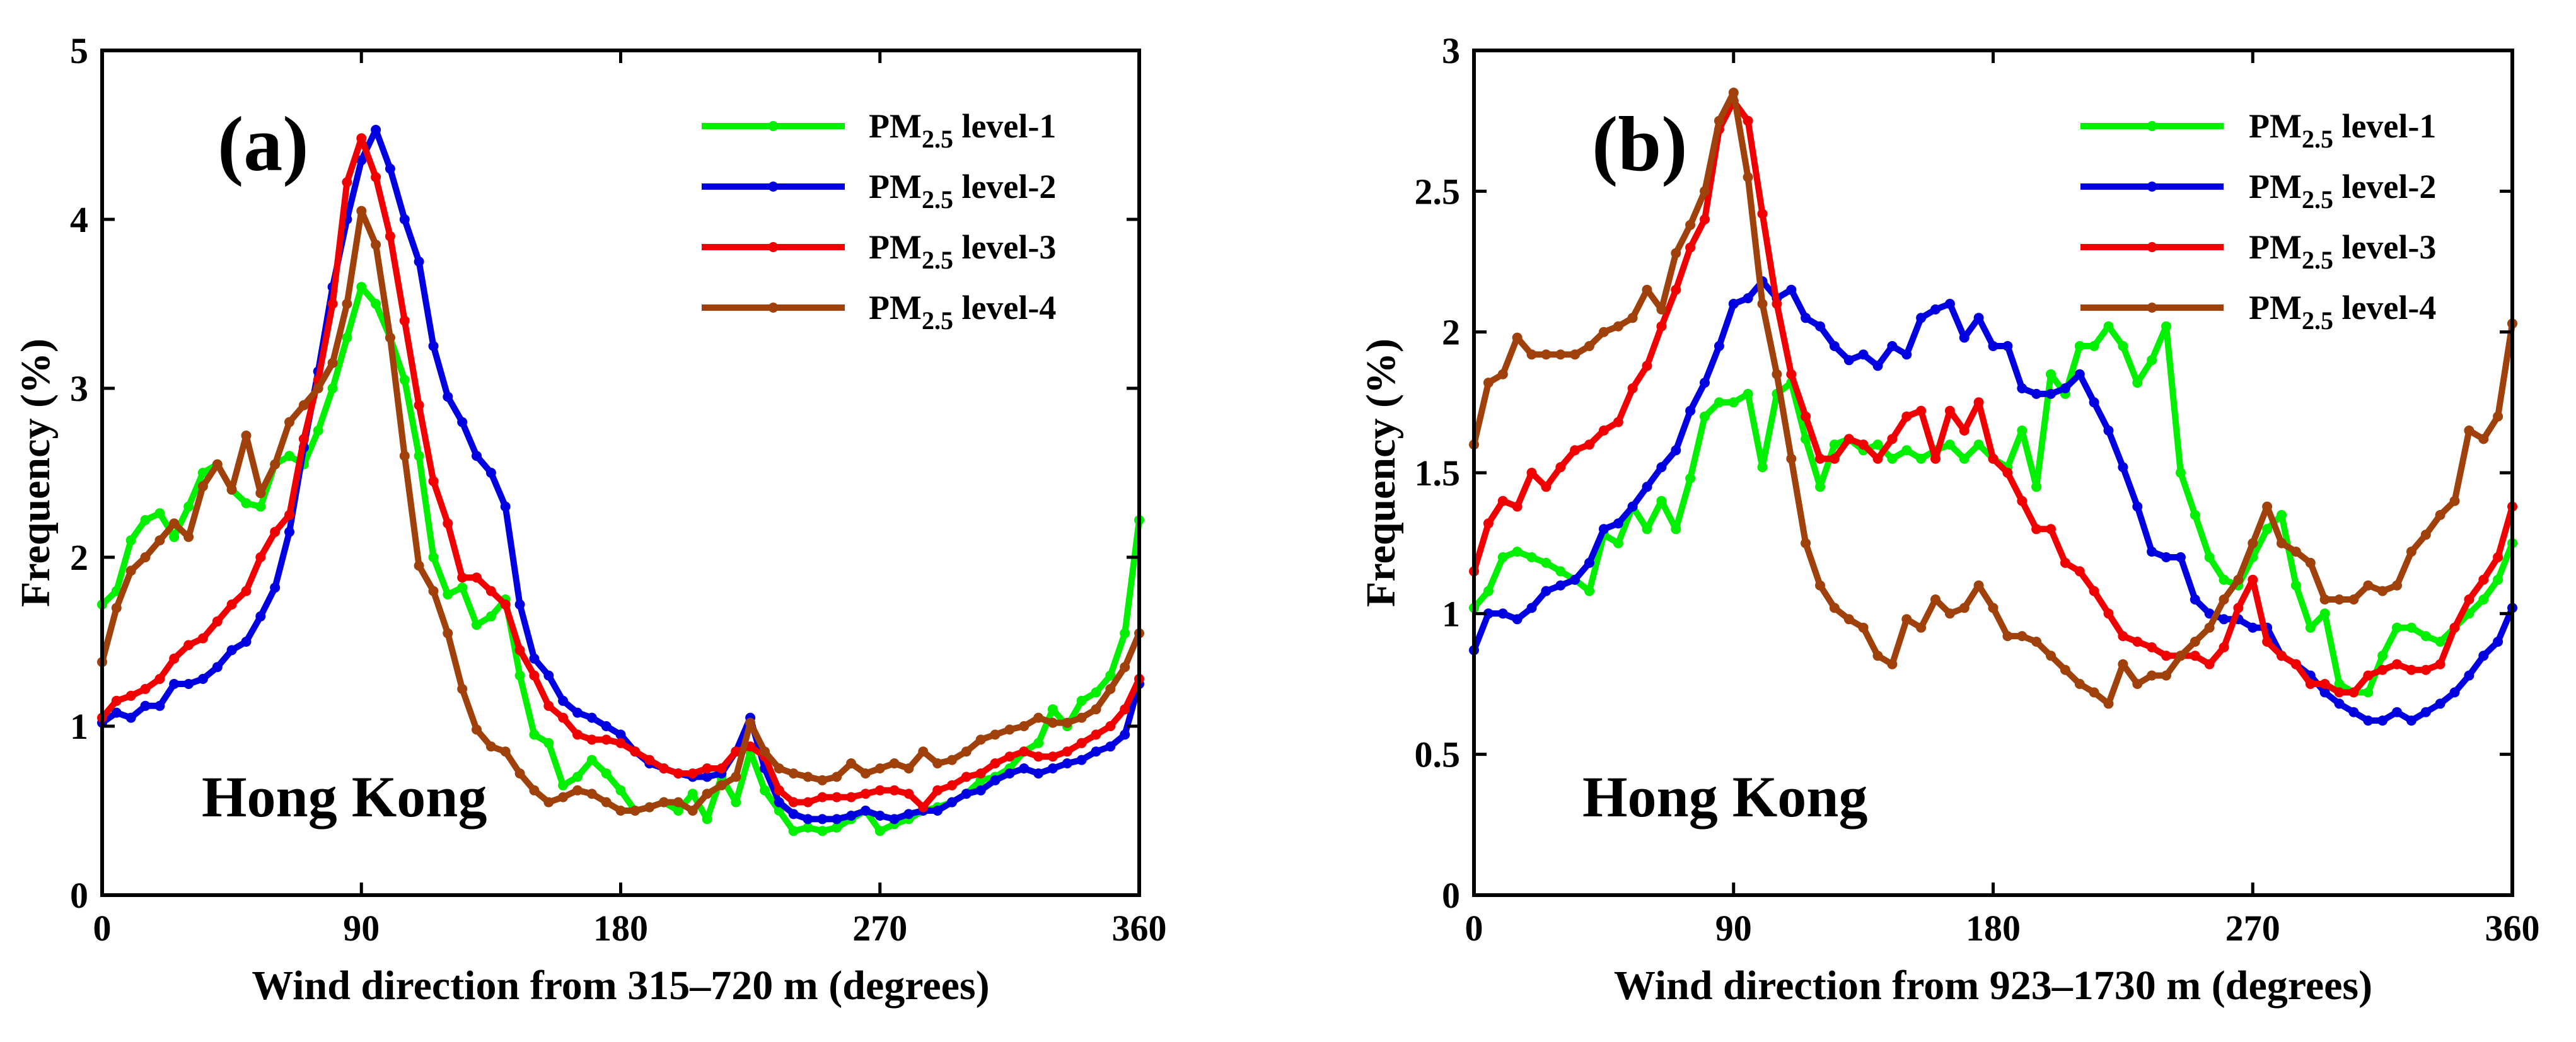 The height and width of the screenshot is (1042, 2576). I want to click on panel-label: (a), so click(263, 144).